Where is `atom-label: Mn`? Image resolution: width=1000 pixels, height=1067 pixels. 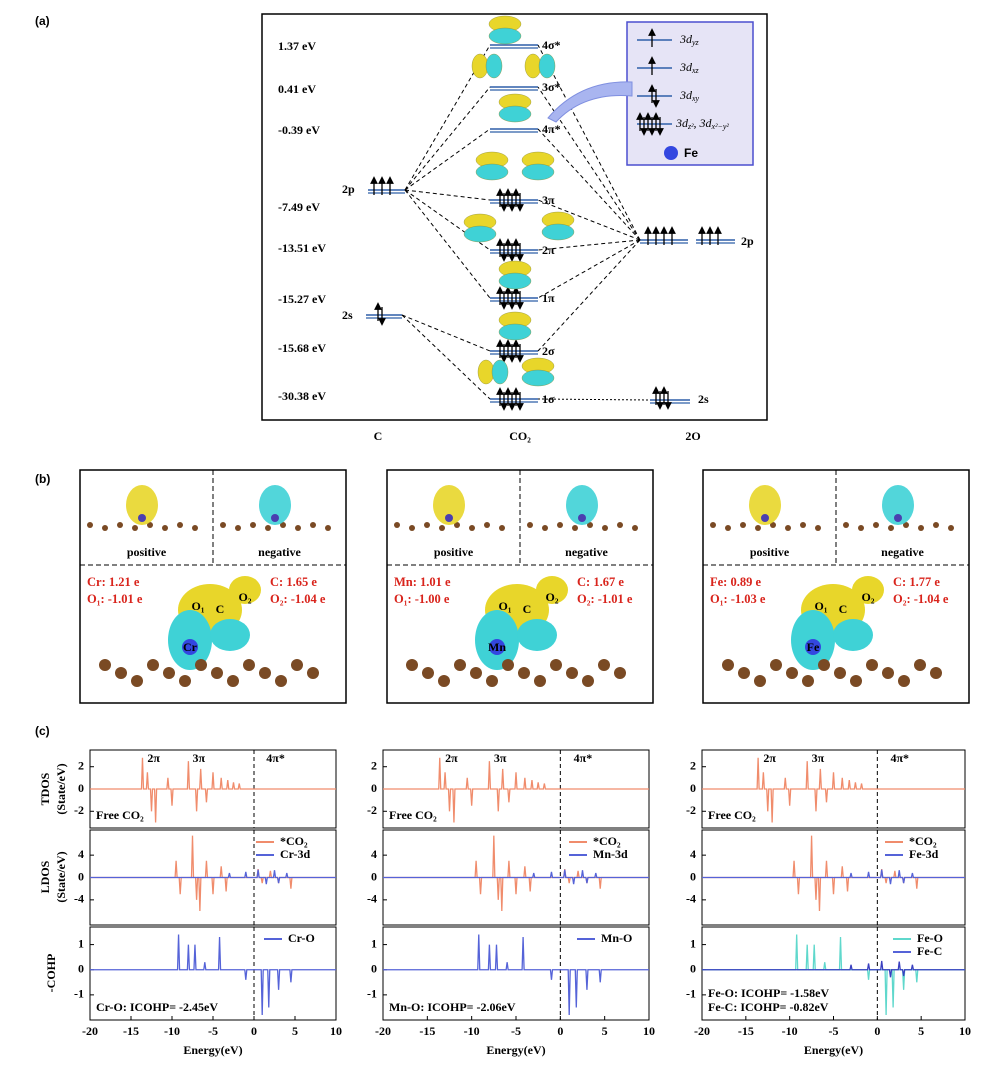 atom-label: Mn is located at coordinates (497, 647).